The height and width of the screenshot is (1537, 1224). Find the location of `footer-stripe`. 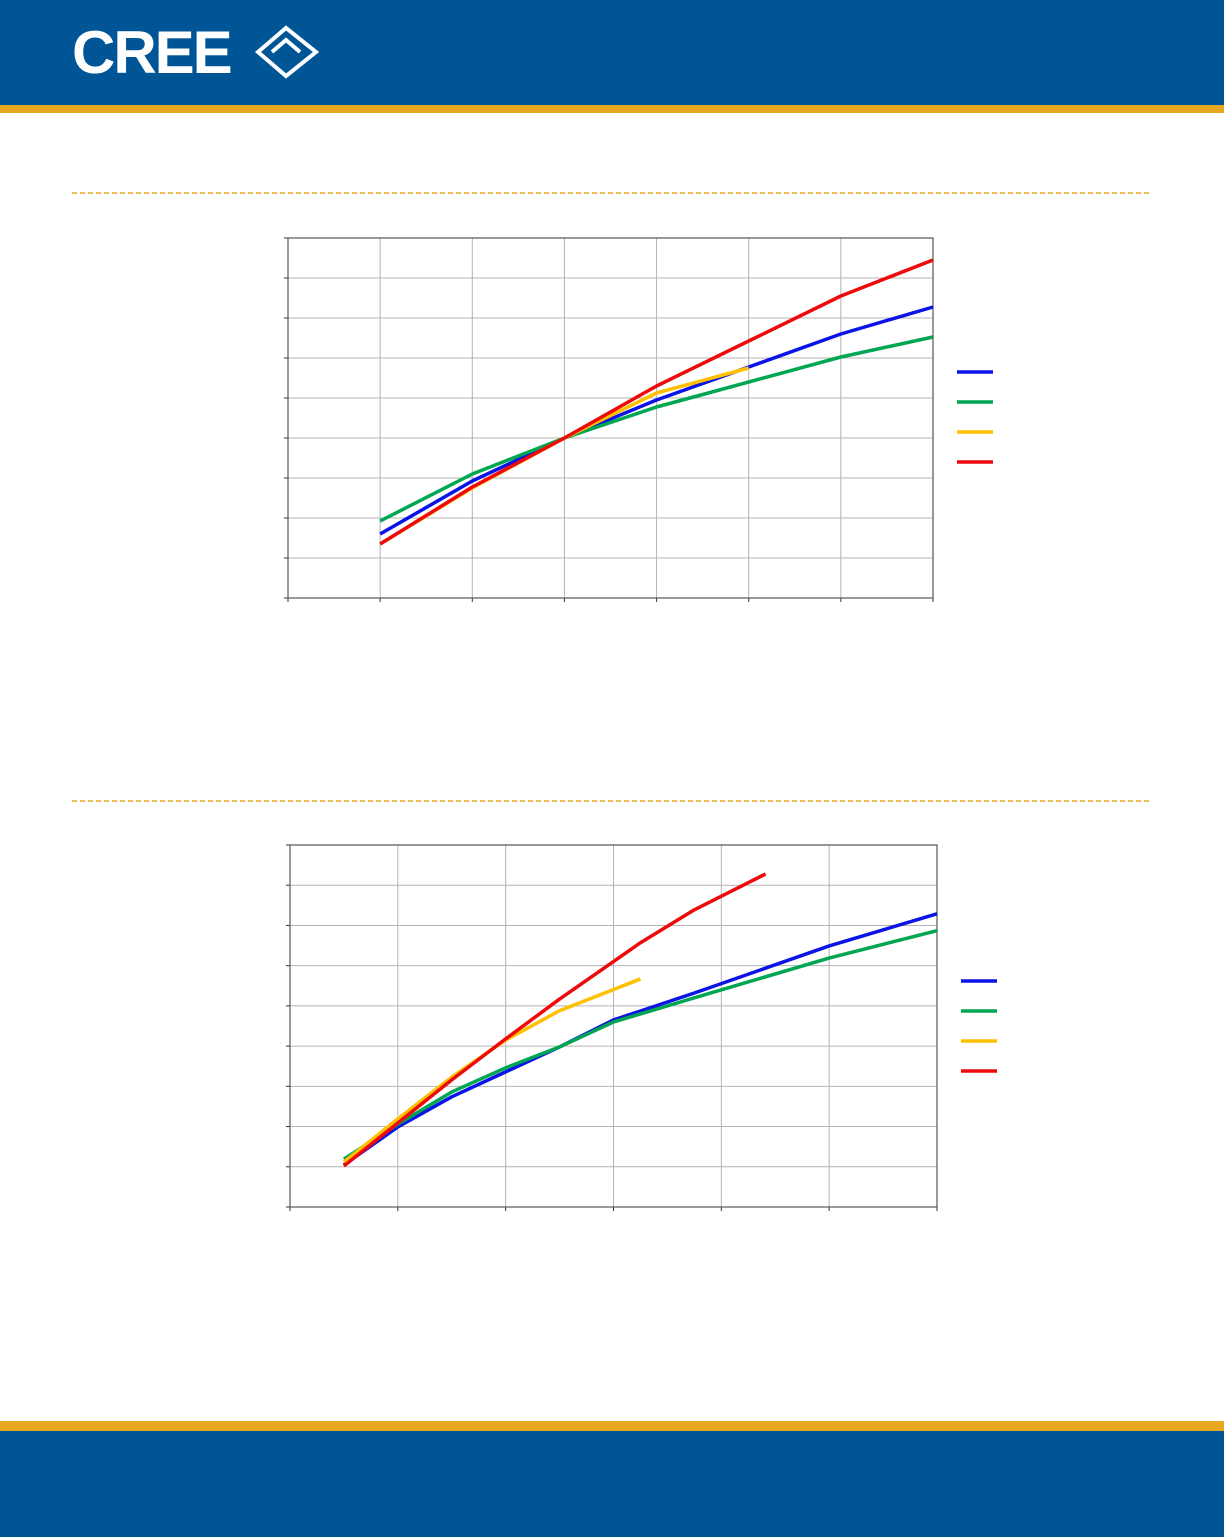

footer-stripe is located at coordinates (612, 1426).